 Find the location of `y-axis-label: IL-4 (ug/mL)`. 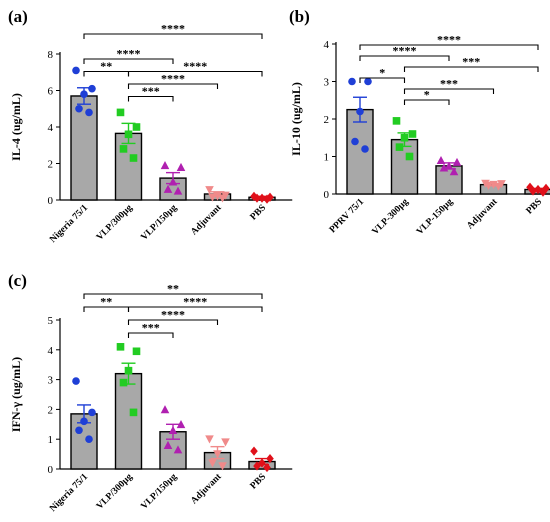

y-axis-label: IL-4 (ug/mL) is located at coordinates (16, 127).